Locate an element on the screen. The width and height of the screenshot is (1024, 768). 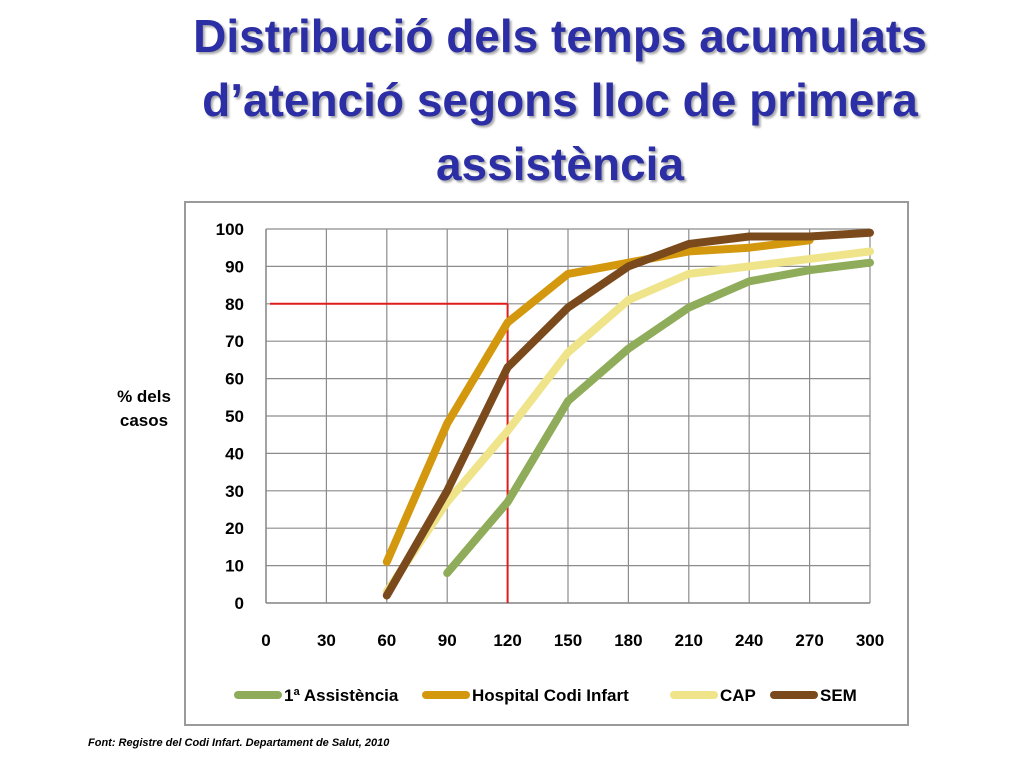
y-tick-label-70: 70 is located at coordinates (234, 341).